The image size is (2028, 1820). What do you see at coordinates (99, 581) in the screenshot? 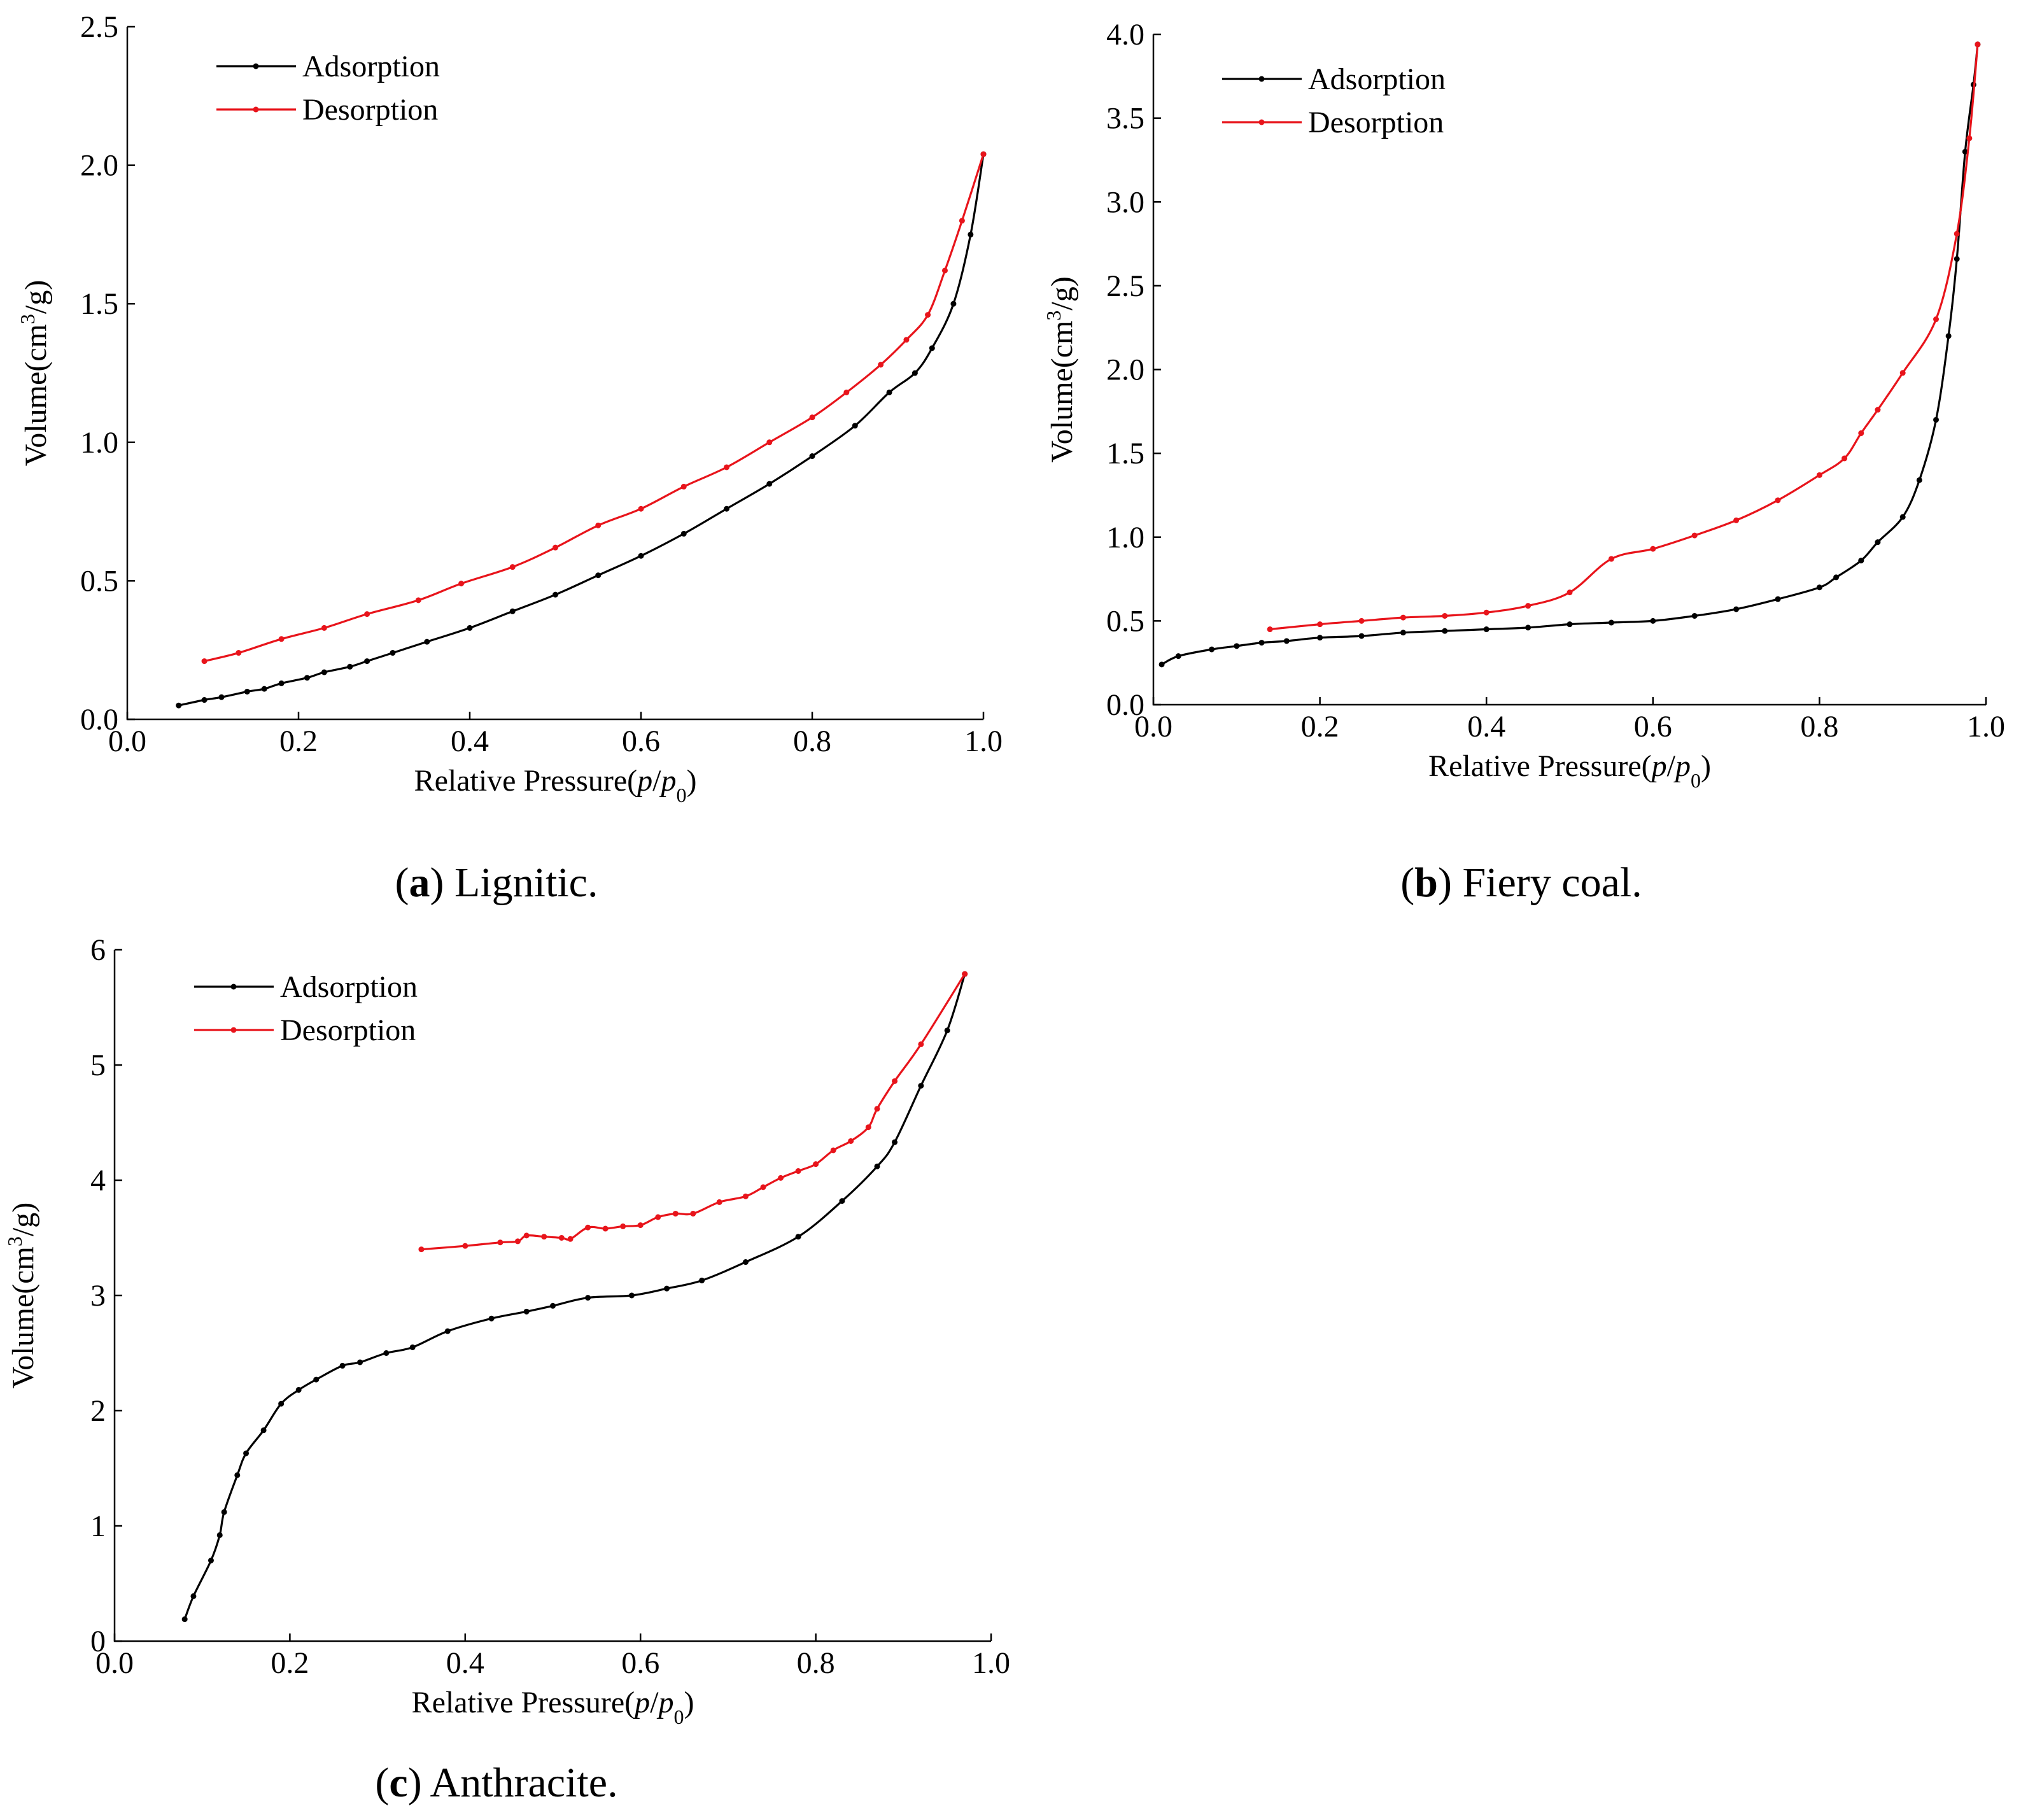
I see `y-tick-label: 0.5` at bounding box center [99, 581].